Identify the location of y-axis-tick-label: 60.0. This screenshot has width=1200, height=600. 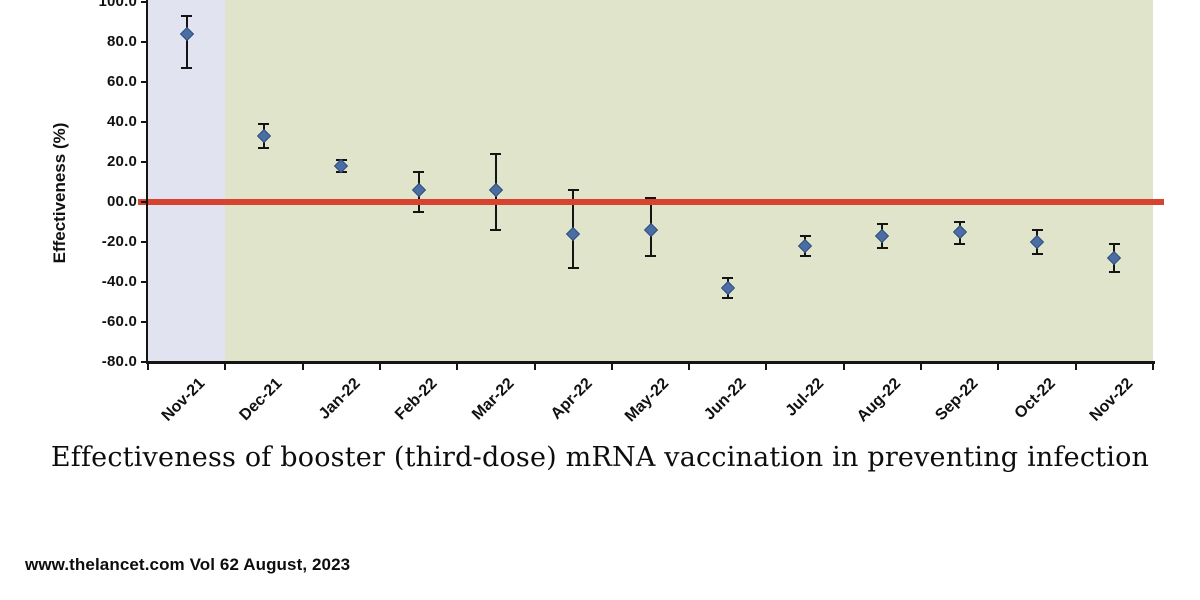
(122, 81).